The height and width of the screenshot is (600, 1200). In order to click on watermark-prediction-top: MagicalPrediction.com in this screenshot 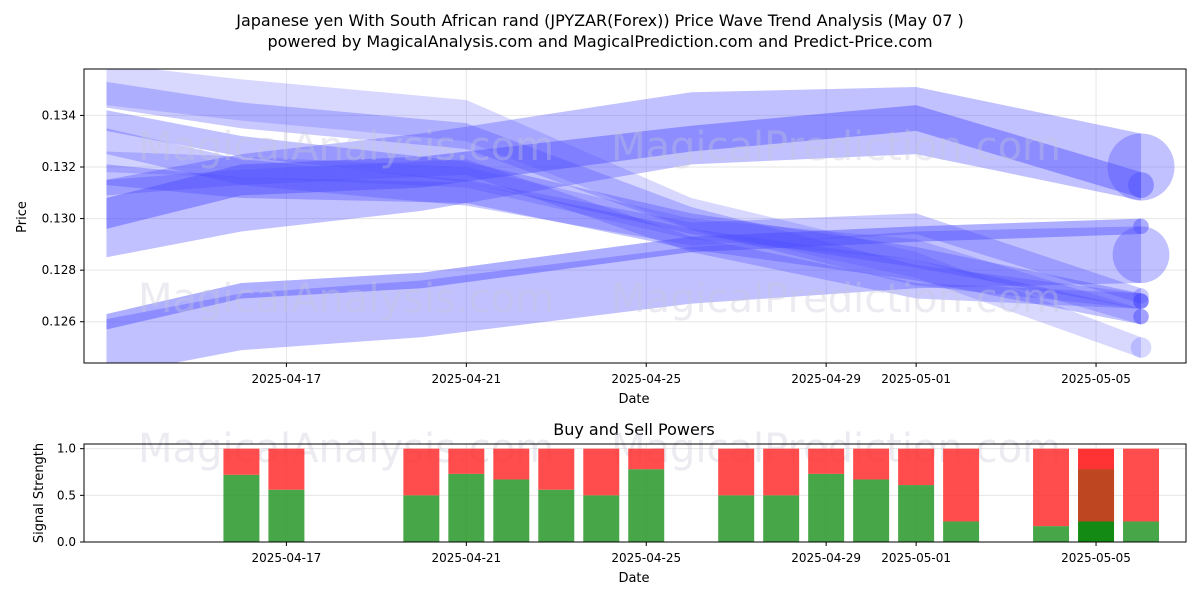, I will do `click(836, 147)`.